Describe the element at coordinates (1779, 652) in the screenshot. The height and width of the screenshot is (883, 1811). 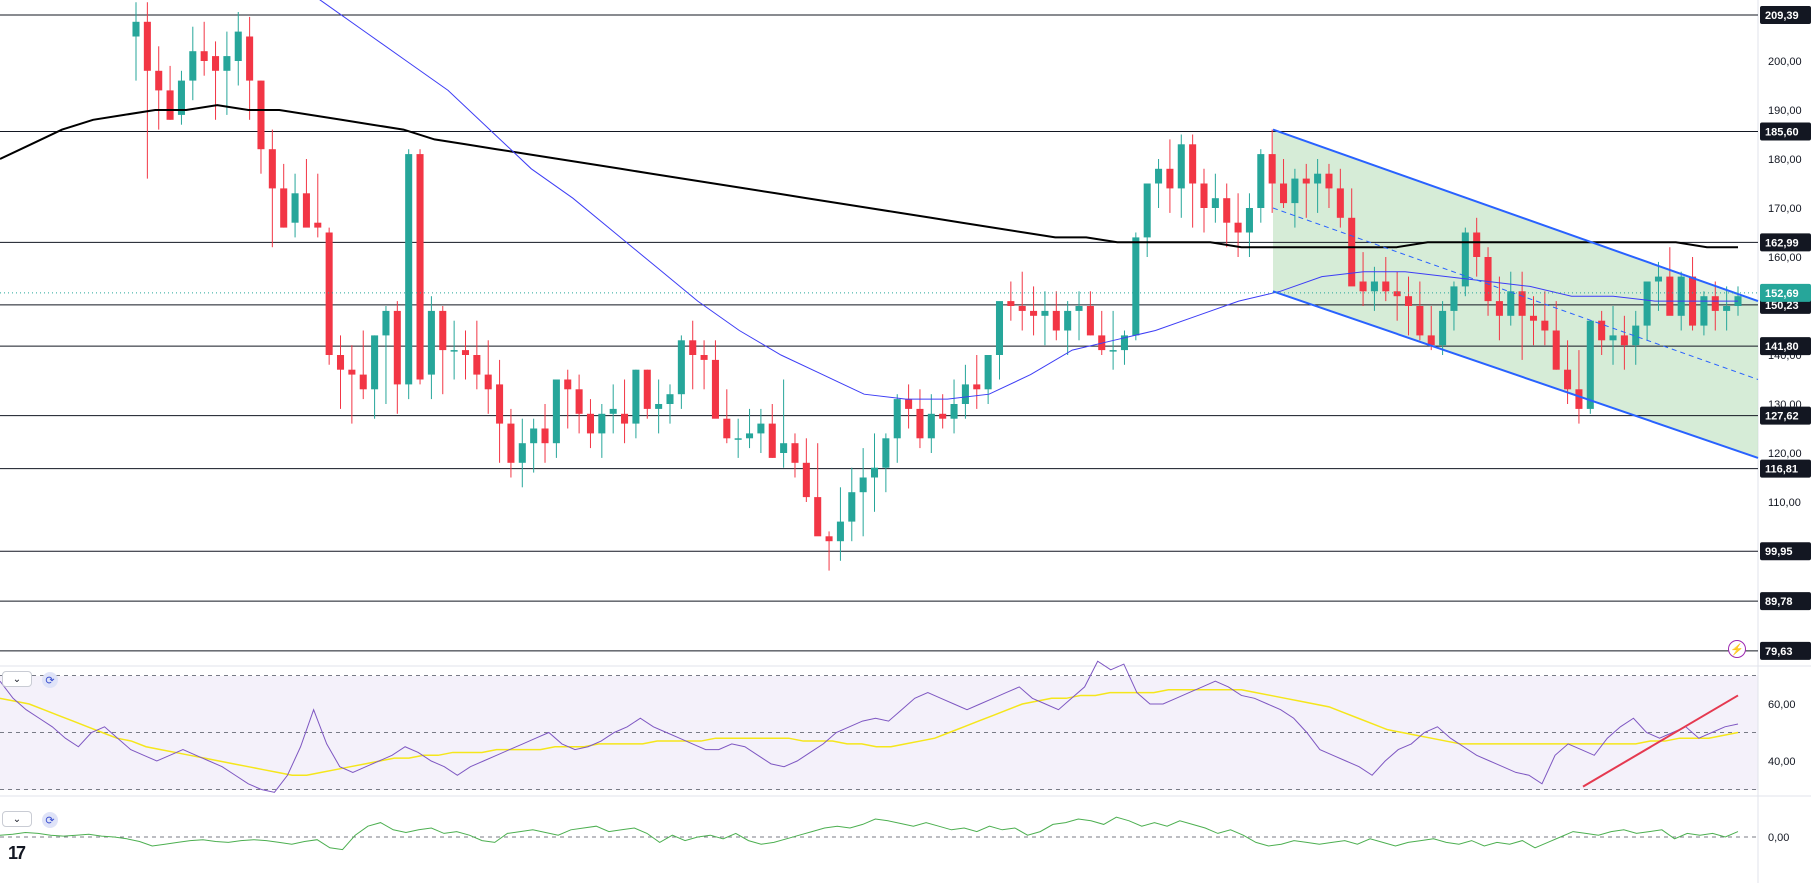
I see `level-label: 79,63` at that location.